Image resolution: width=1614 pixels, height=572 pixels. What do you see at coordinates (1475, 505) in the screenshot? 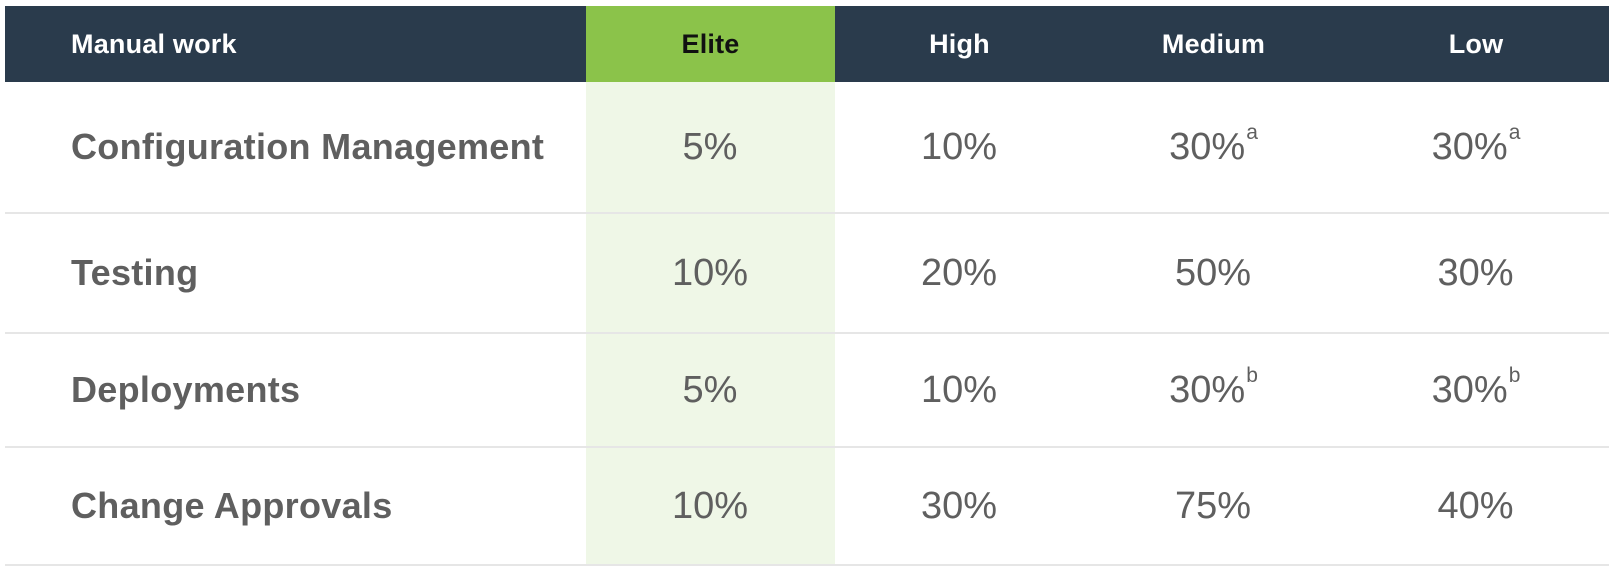
I see `low-value: 40%` at bounding box center [1475, 505].